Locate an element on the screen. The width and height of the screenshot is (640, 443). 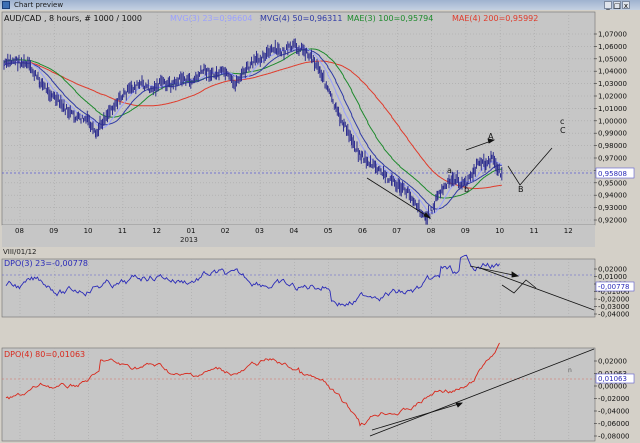
price-last-value: 0,95808 is located at coordinates (612, 174).